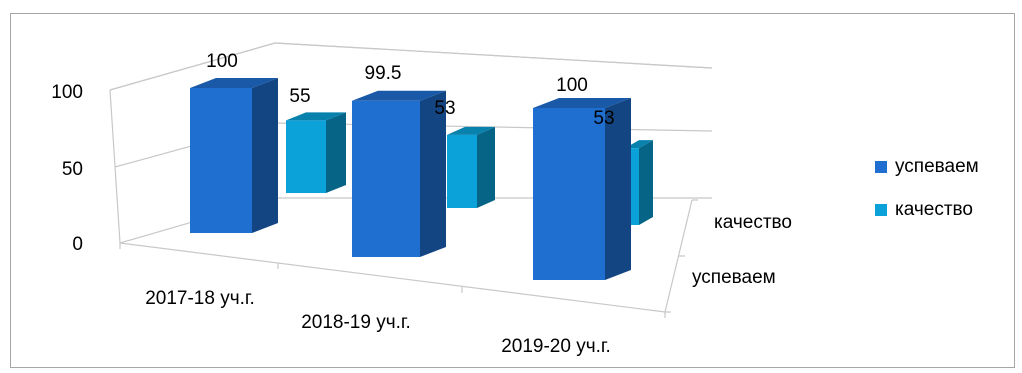 This screenshot has width=1022, height=373. Describe the element at coordinates (934, 209) in the screenshot. I see `legend-label-kachestvo: качество` at that location.